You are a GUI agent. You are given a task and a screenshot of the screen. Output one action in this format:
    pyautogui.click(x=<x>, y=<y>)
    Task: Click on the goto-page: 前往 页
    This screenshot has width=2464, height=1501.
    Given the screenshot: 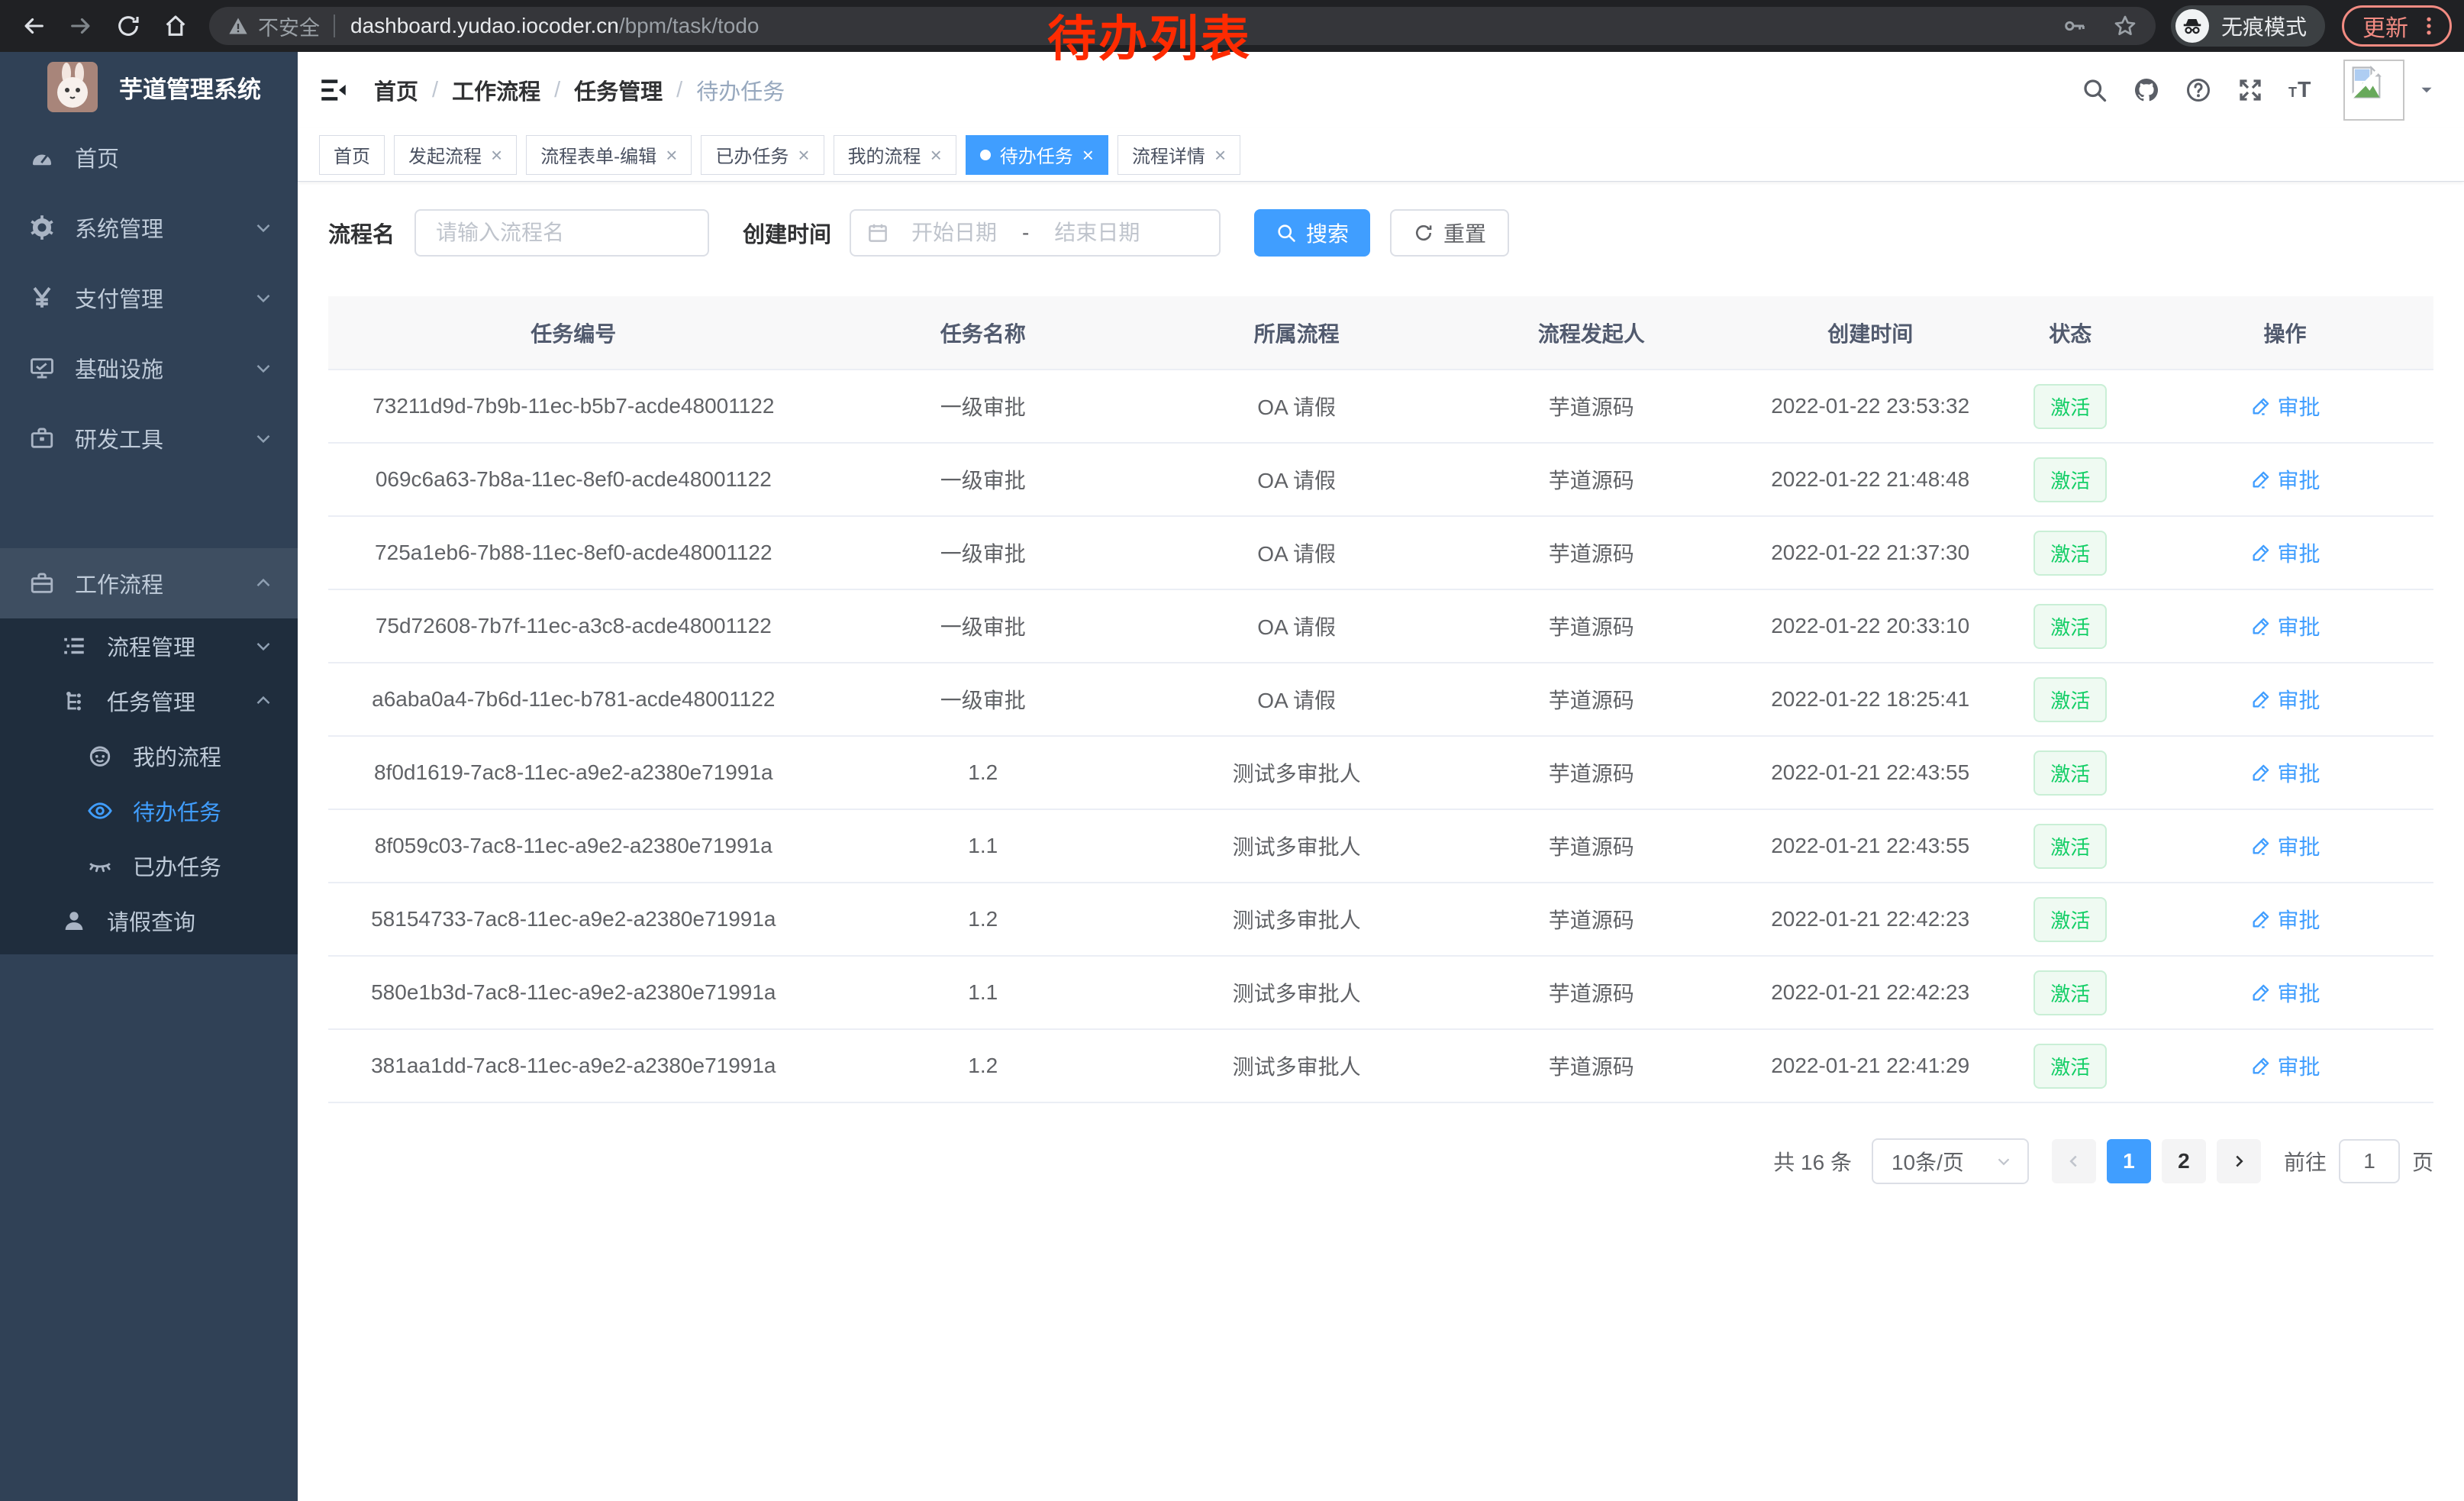 What is the action you would take?
    pyautogui.click(x=2359, y=1161)
    